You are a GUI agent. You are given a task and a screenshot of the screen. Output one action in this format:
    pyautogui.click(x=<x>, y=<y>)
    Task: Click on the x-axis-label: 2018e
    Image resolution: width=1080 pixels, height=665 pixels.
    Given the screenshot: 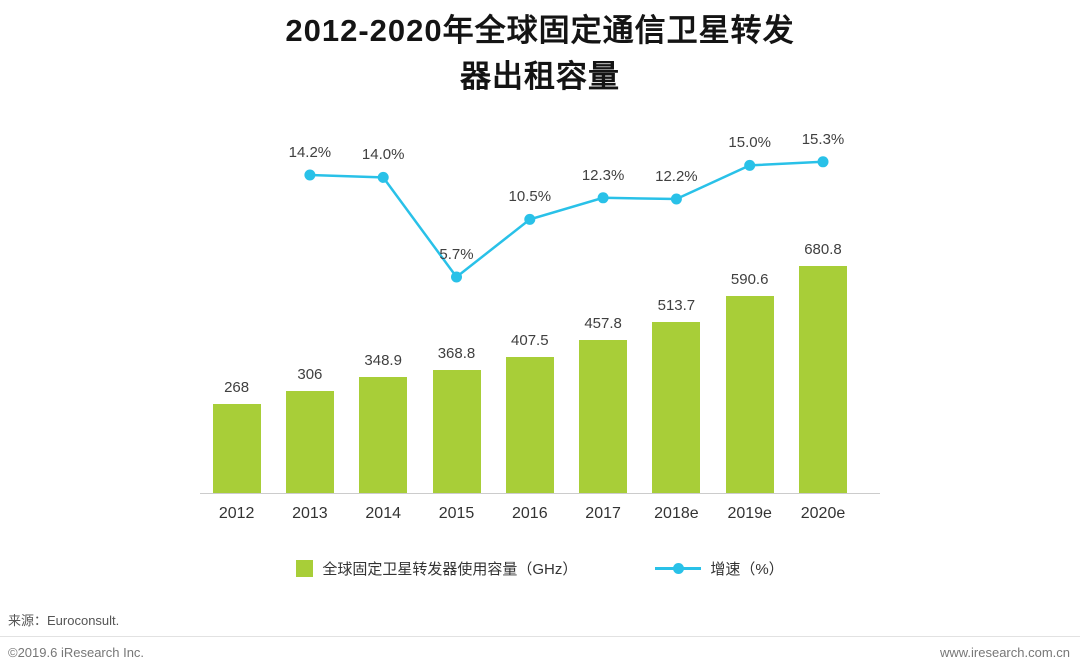 What is the action you would take?
    pyautogui.click(x=676, y=513)
    